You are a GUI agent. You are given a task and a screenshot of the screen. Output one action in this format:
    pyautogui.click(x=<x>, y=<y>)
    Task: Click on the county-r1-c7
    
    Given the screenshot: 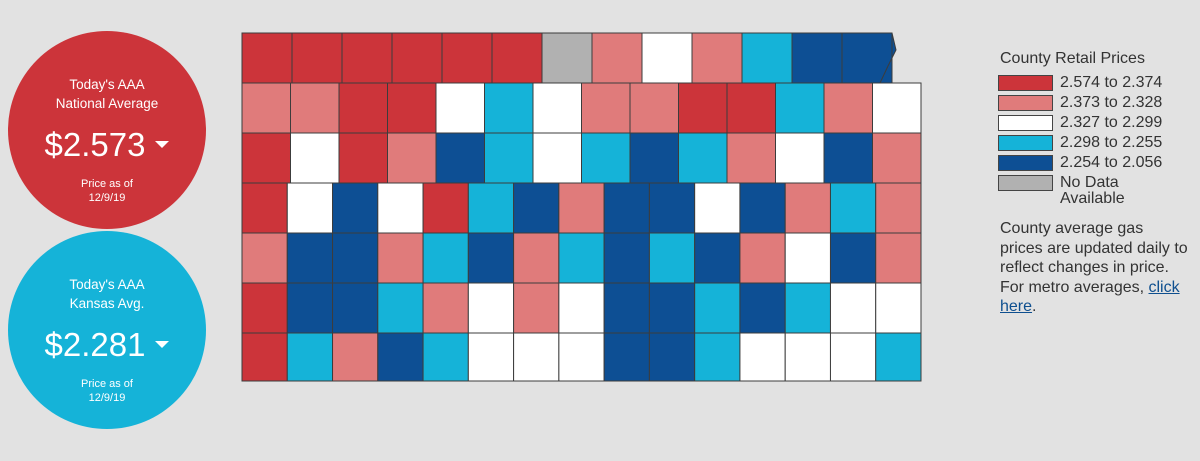 What is the action you would take?
    pyautogui.click(x=606, y=108)
    